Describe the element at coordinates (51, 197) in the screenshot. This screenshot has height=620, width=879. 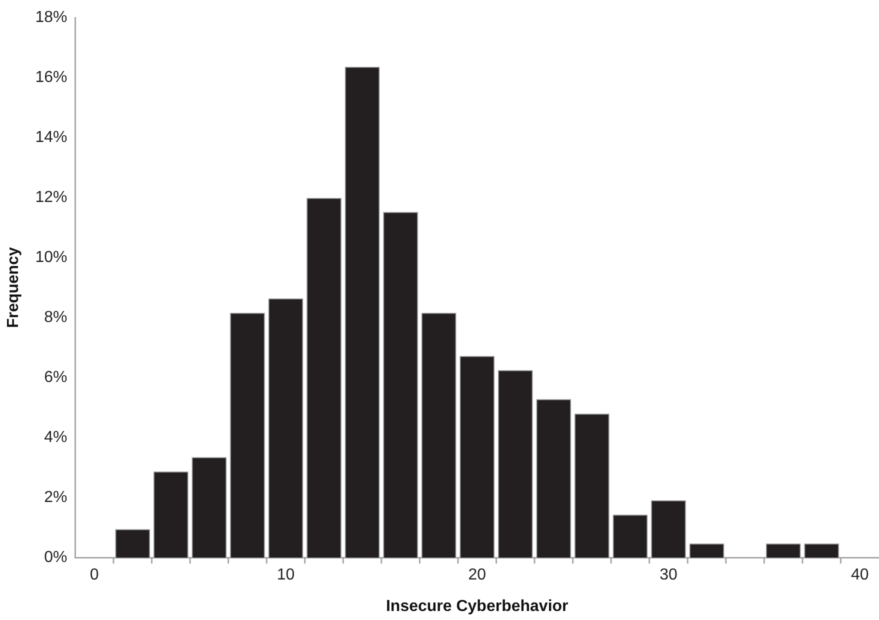
I see `y-tick-label: 12%` at that location.